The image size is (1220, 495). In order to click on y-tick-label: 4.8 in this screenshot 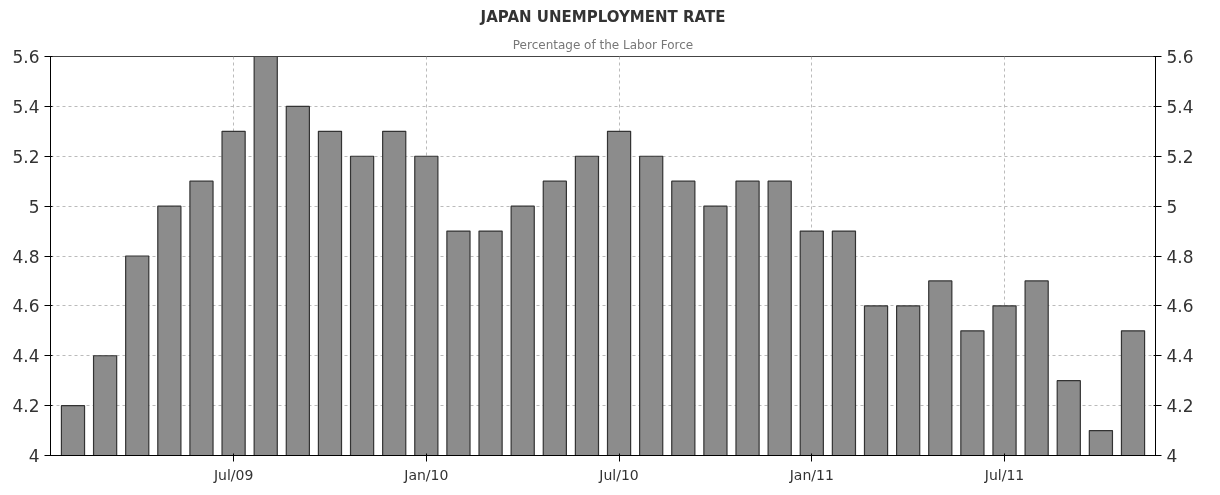, I will do `click(26, 256)`.